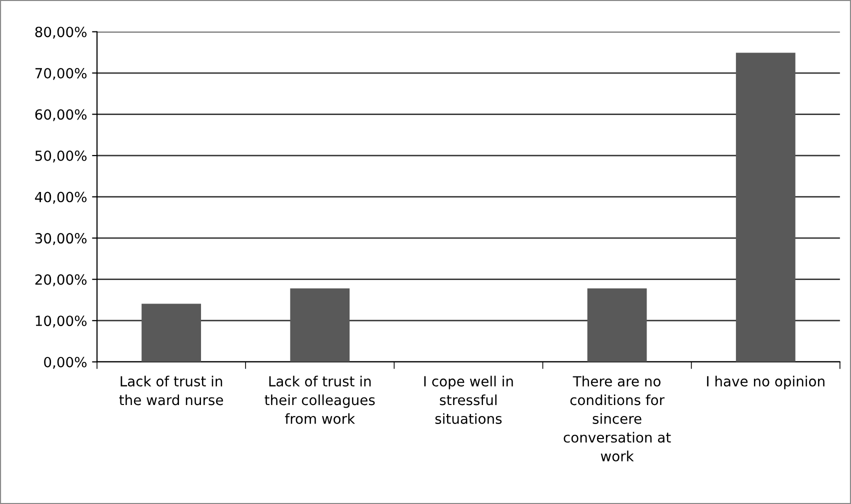 This screenshot has height=504, width=851. I want to click on y-tick-label: 0,00%, so click(65, 362).